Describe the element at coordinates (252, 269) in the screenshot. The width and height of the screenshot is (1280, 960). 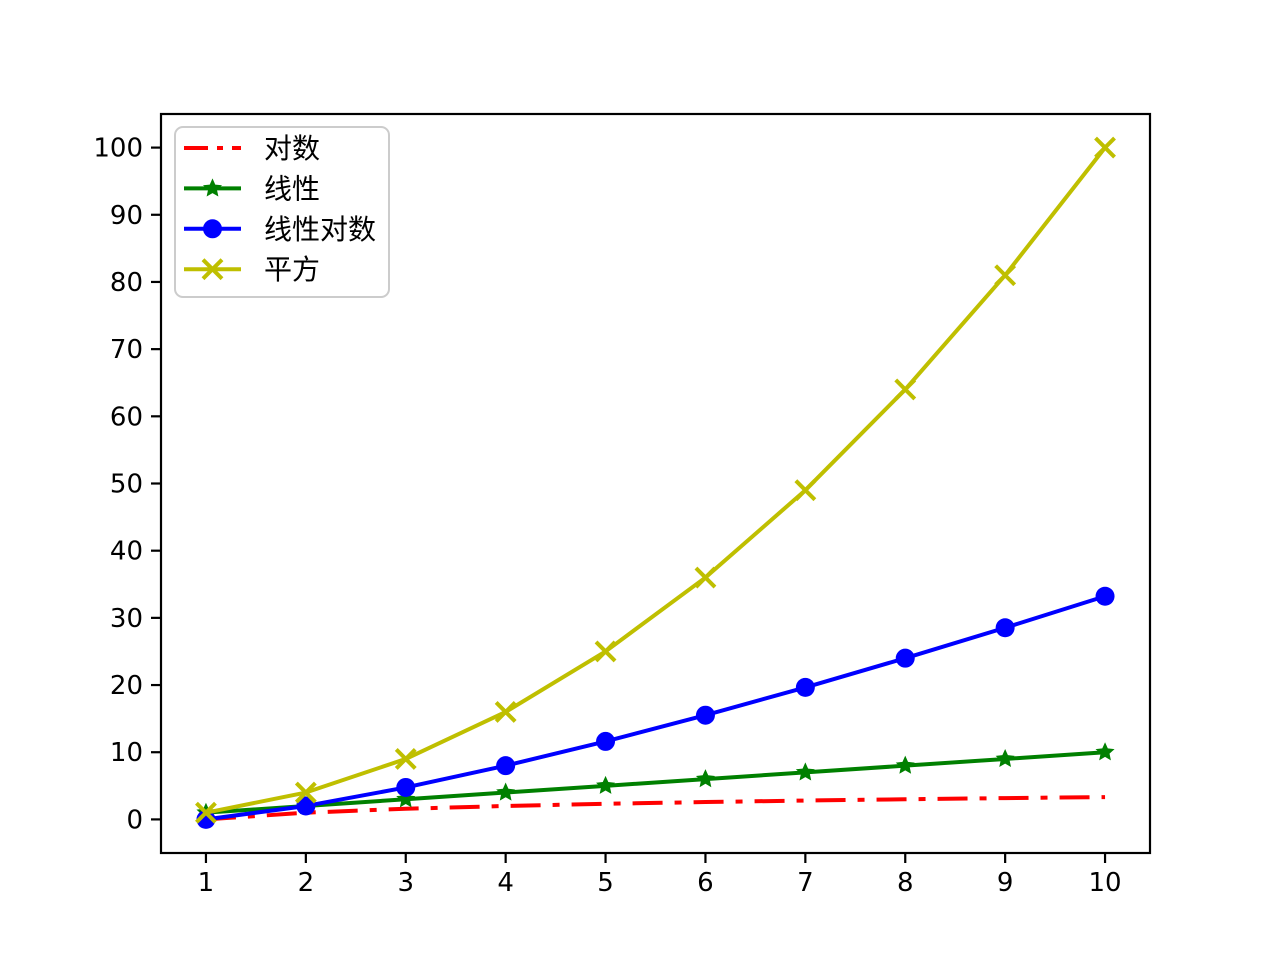
I see `legend-item: 平方` at that location.